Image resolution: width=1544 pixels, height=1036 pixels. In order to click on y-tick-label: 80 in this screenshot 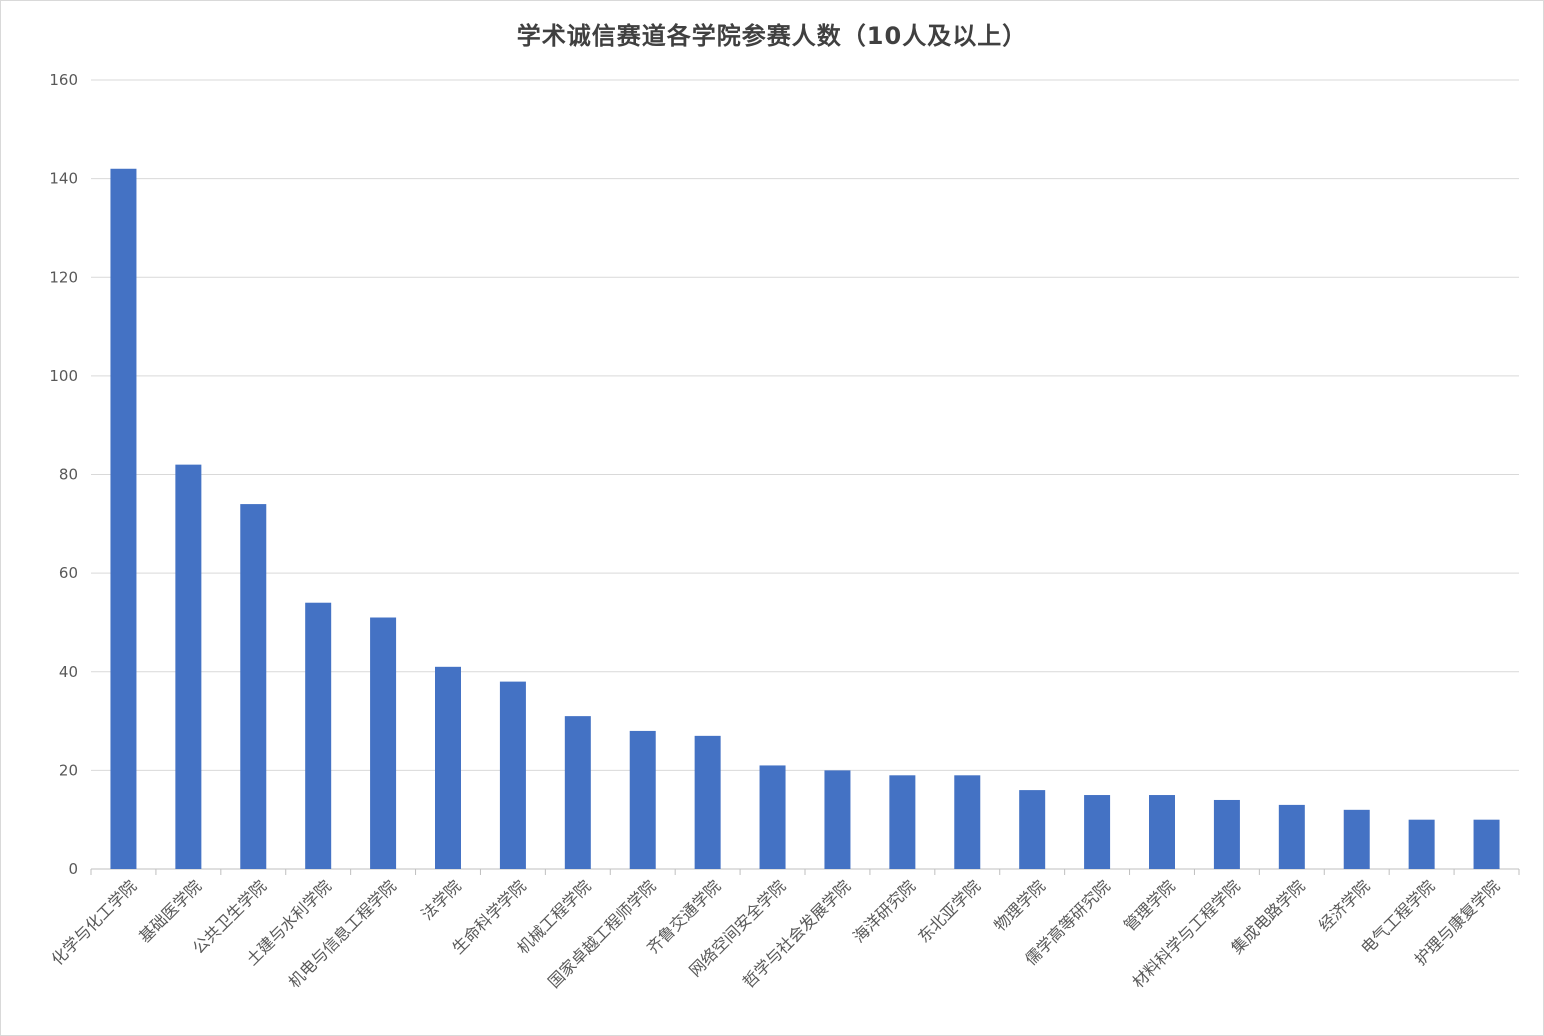, I will do `click(68, 475)`.